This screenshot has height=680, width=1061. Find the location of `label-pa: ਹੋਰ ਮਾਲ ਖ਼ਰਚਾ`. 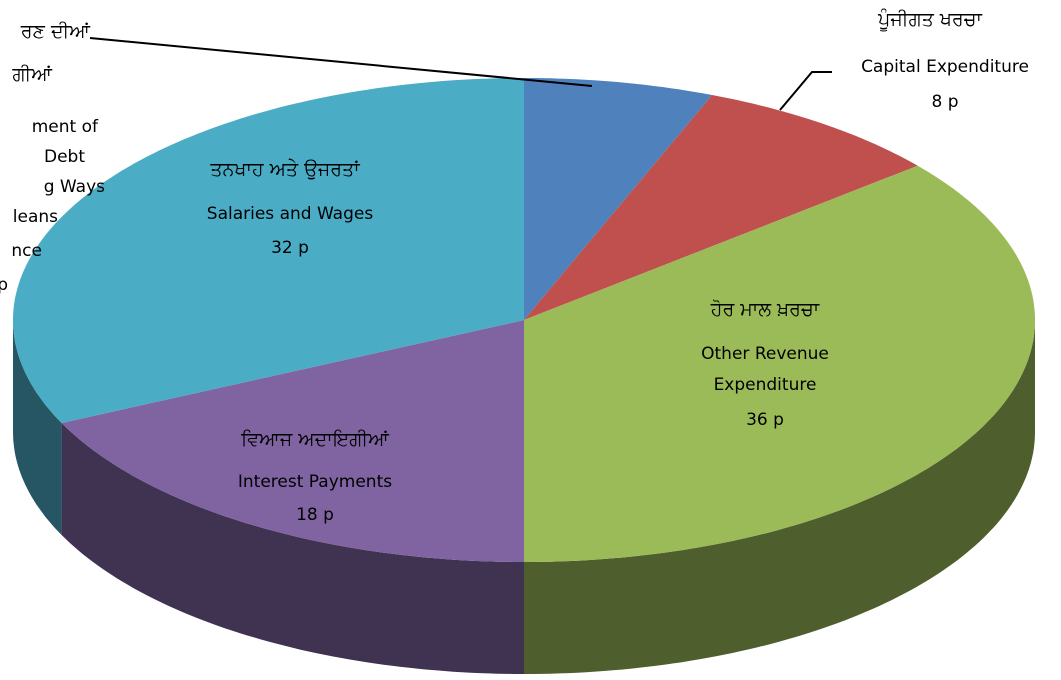

label-pa: ਹੋਰ ਮਾਲ ਖ਼ਰਚਾ is located at coordinates (765, 310).